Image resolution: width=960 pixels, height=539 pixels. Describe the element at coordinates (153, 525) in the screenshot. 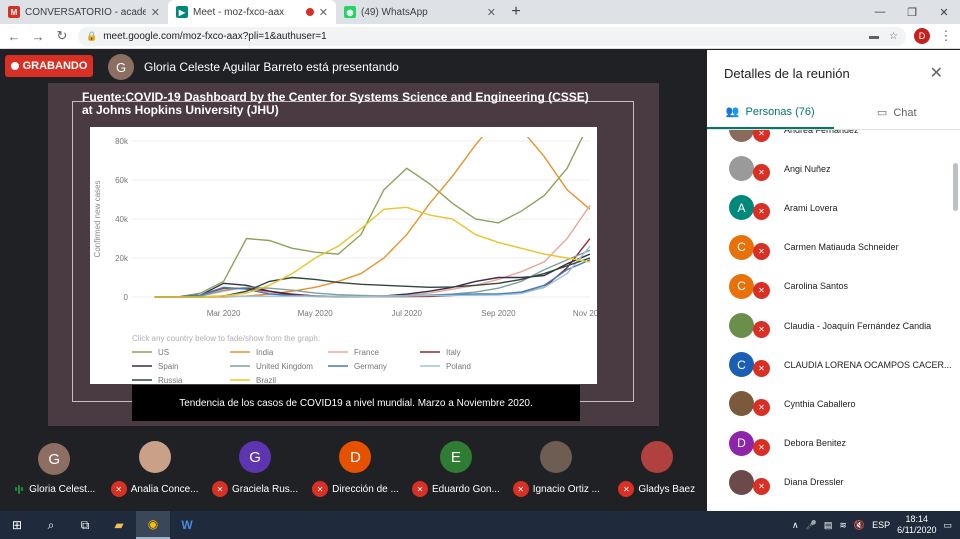

I see `chrome-icon: ◉` at that location.